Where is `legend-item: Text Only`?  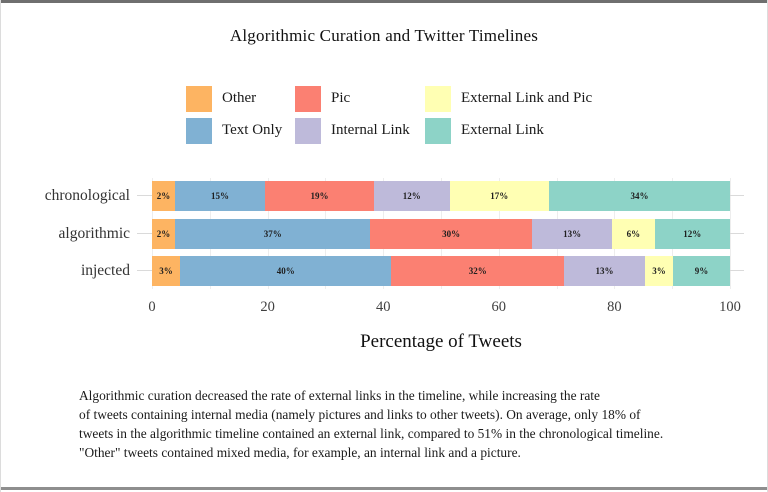 legend-item: Text Only is located at coordinates (240, 130).